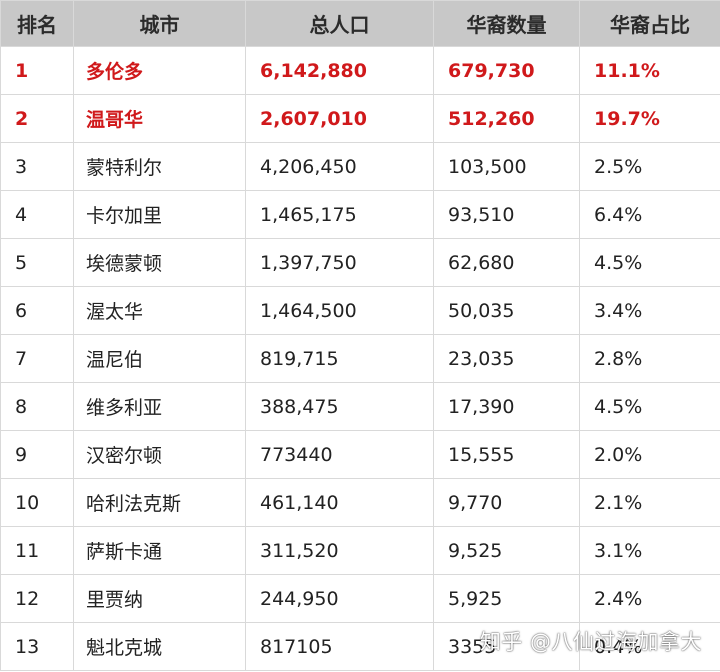 The height and width of the screenshot is (672, 720). What do you see at coordinates (506, 502) in the screenshot?
I see `cell-chinese-count: 9,770` at bounding box center [506, 502].